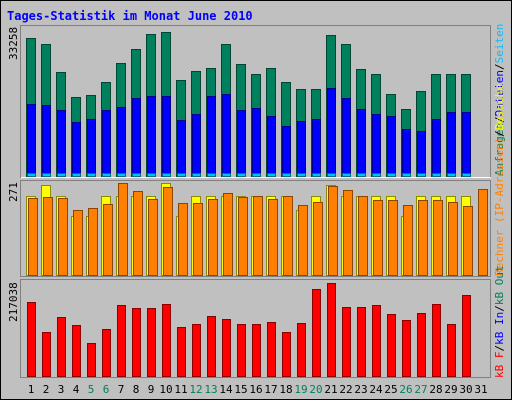  Describe the element at coordinates (499, 119) in the screenshot. I see `legend-sep-1: /` at that location.